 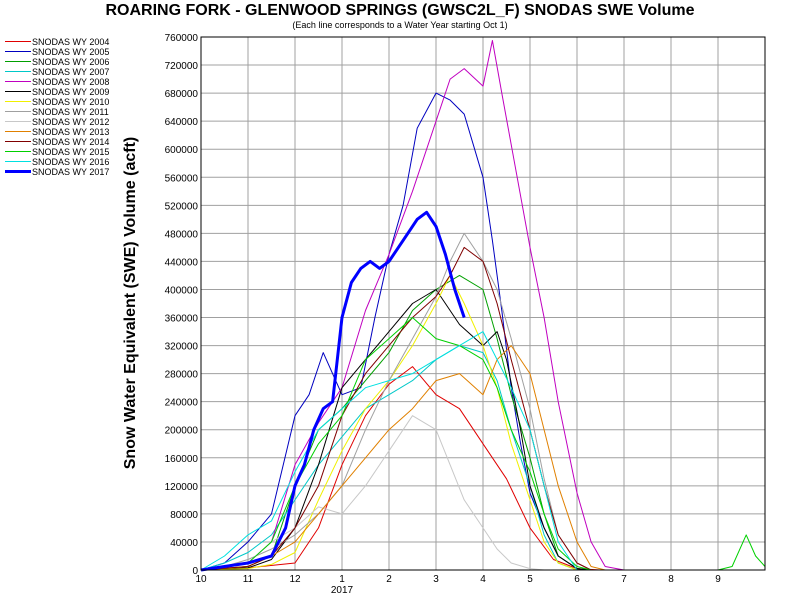 I want to click on legend-item: SNODAS WY 2008, so click(x=67, y=82).